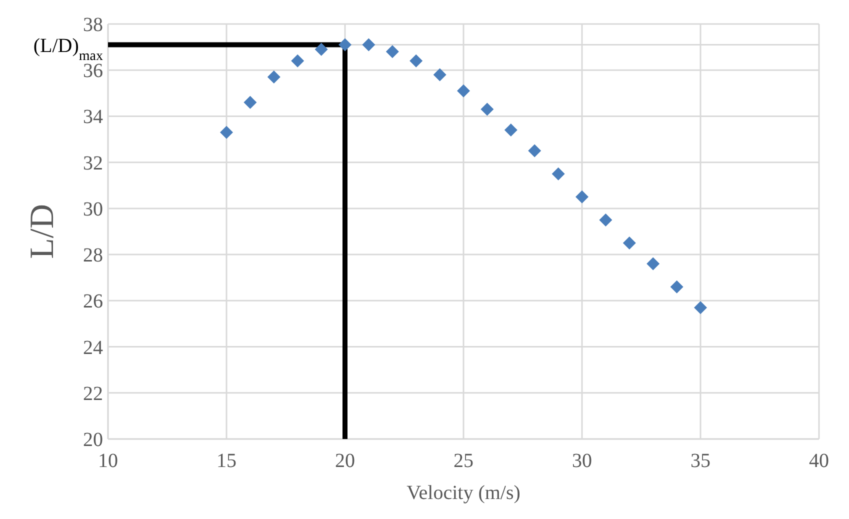 The width and height of the screenshot is (849, 519). I want to click on y-tick-label: 20, so click(93, 440).